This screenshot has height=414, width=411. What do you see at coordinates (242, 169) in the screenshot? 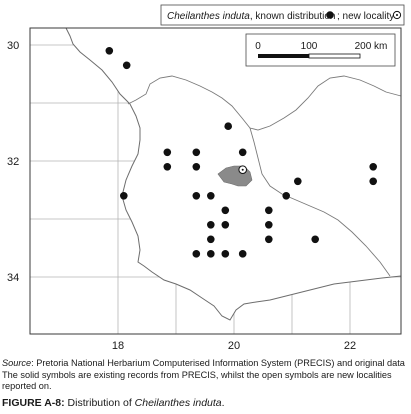
I see `new-locality-marker` at bounding box center [242, 169].